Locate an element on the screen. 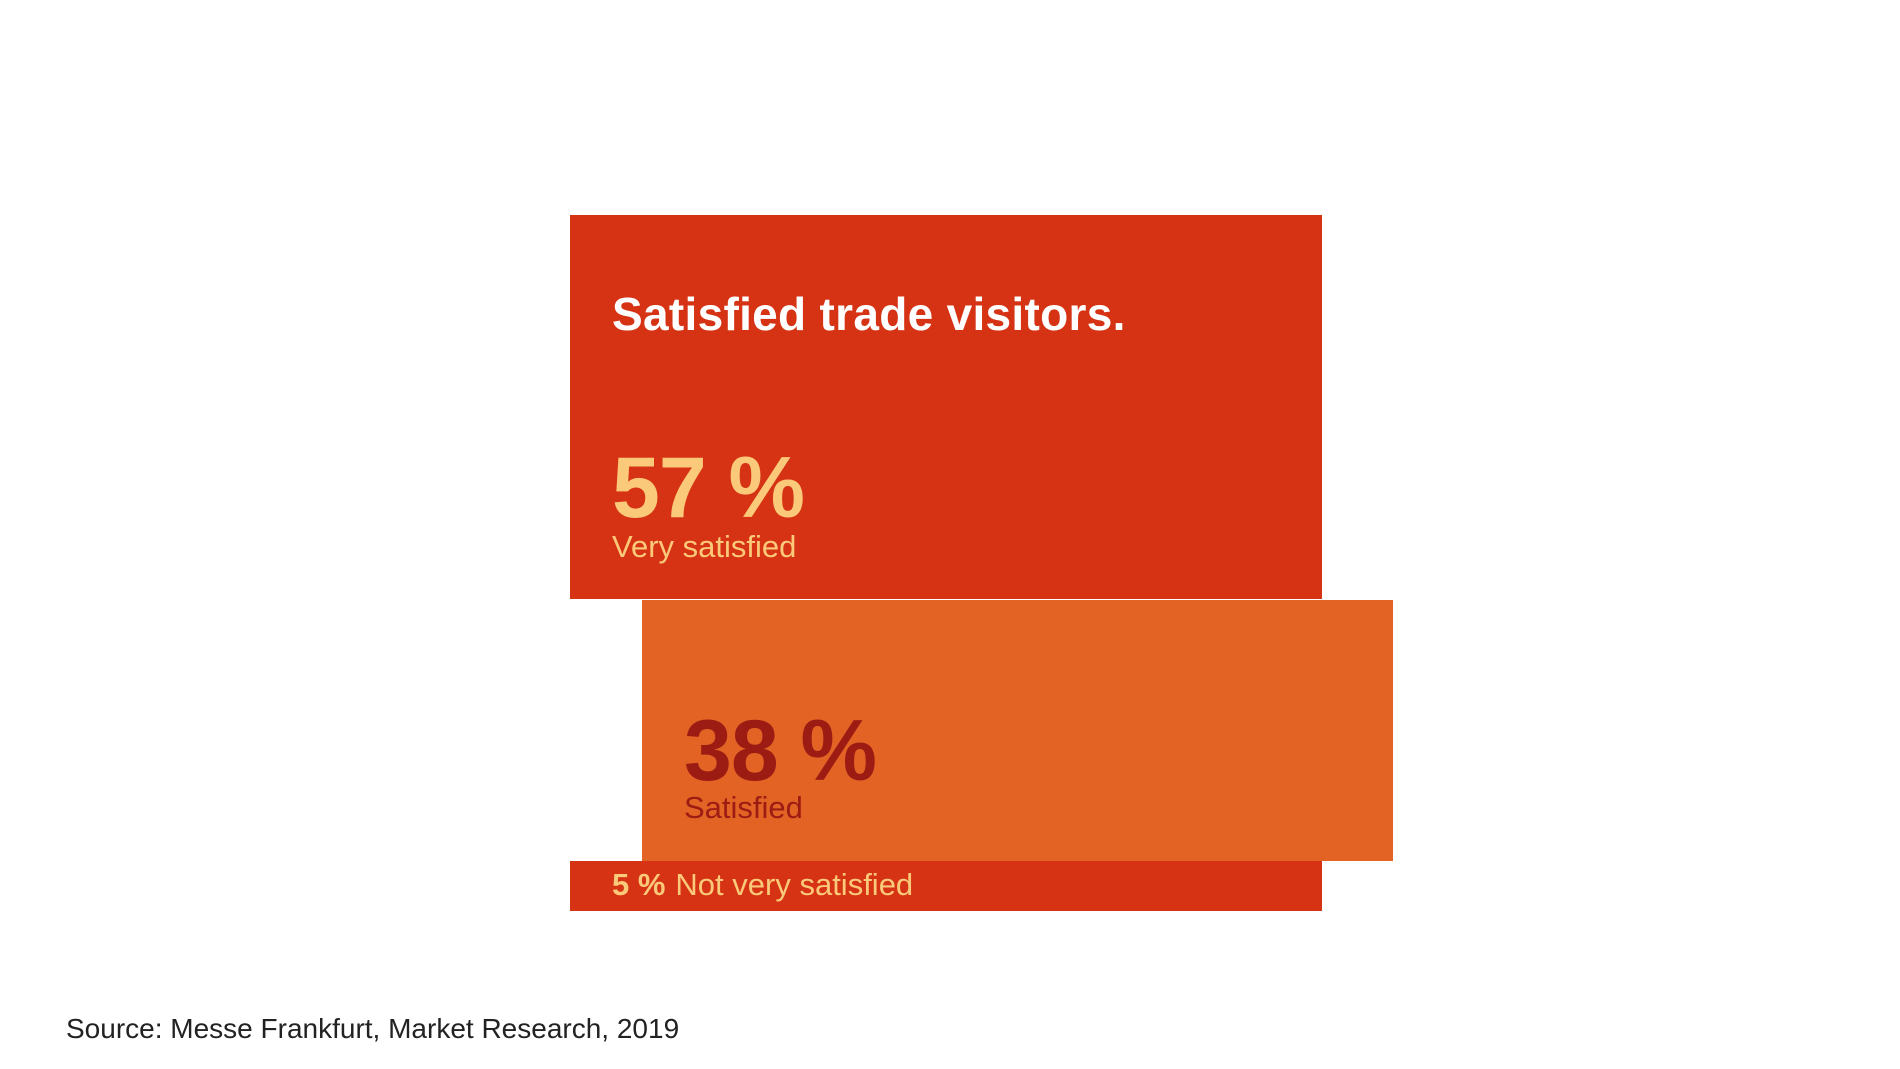 Image resolution: width=1900 pixels, height=1069 pixels. value-label-not-very-satisfied: 5 % is located at coordinates (639, 884).